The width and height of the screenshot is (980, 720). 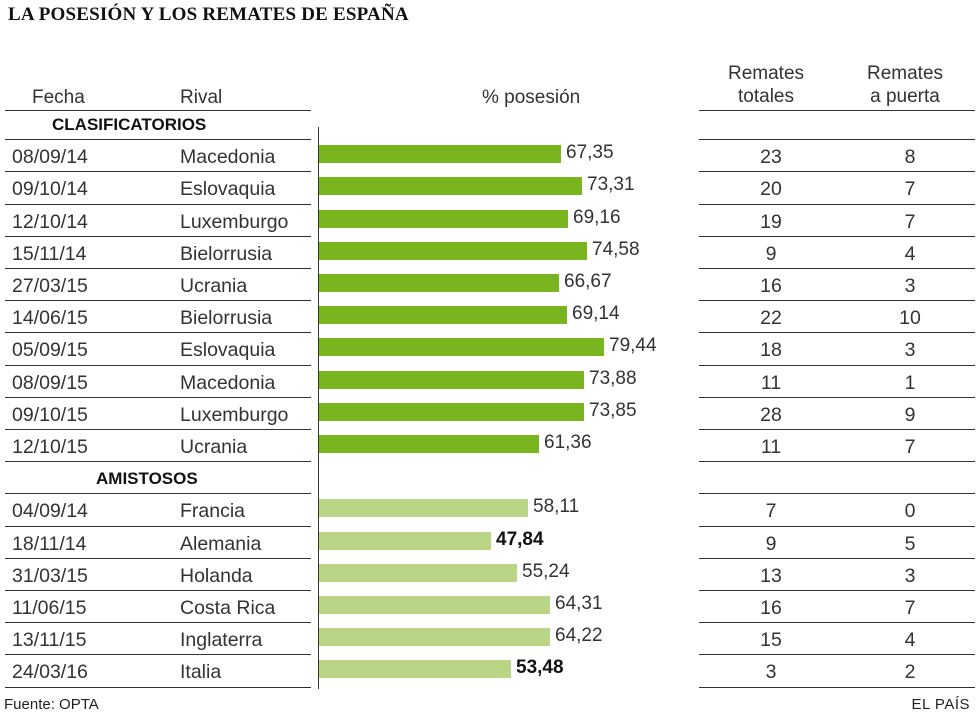 What do you see at coordinates (221, 640) in the screenshot?
I see `cell-rival: Inglaterra` at bounding box center [221, 640].